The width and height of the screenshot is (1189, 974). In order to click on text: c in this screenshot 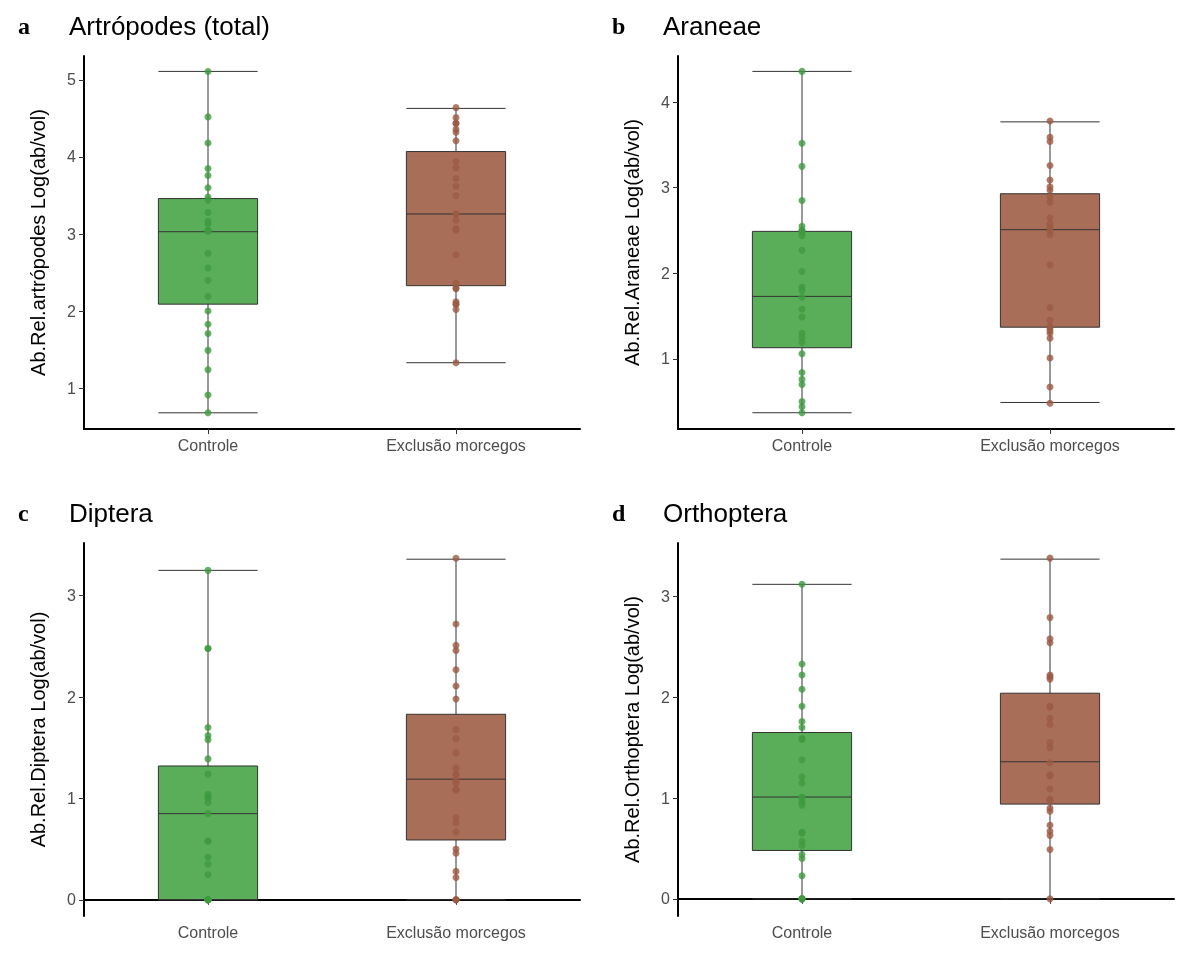, I will do `click(23, 513)`.